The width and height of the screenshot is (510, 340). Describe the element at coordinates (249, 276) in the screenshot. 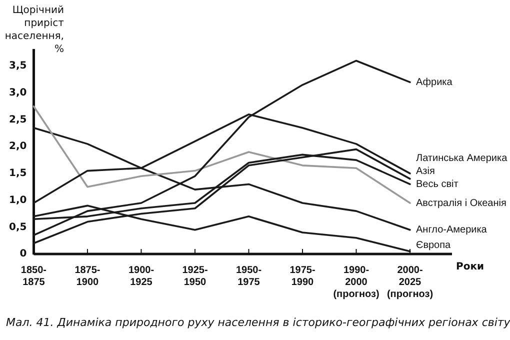

I see `x-tick-label: 1950- 1975` at that location.